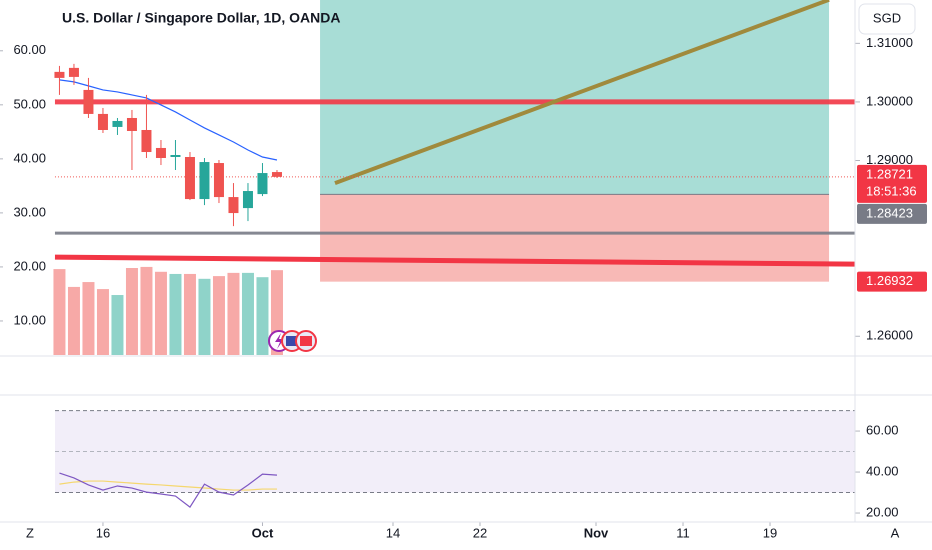  Describe the element at coordinates (263, 532) in the screenshot. I see `x-tick-label: Oct` at that location.